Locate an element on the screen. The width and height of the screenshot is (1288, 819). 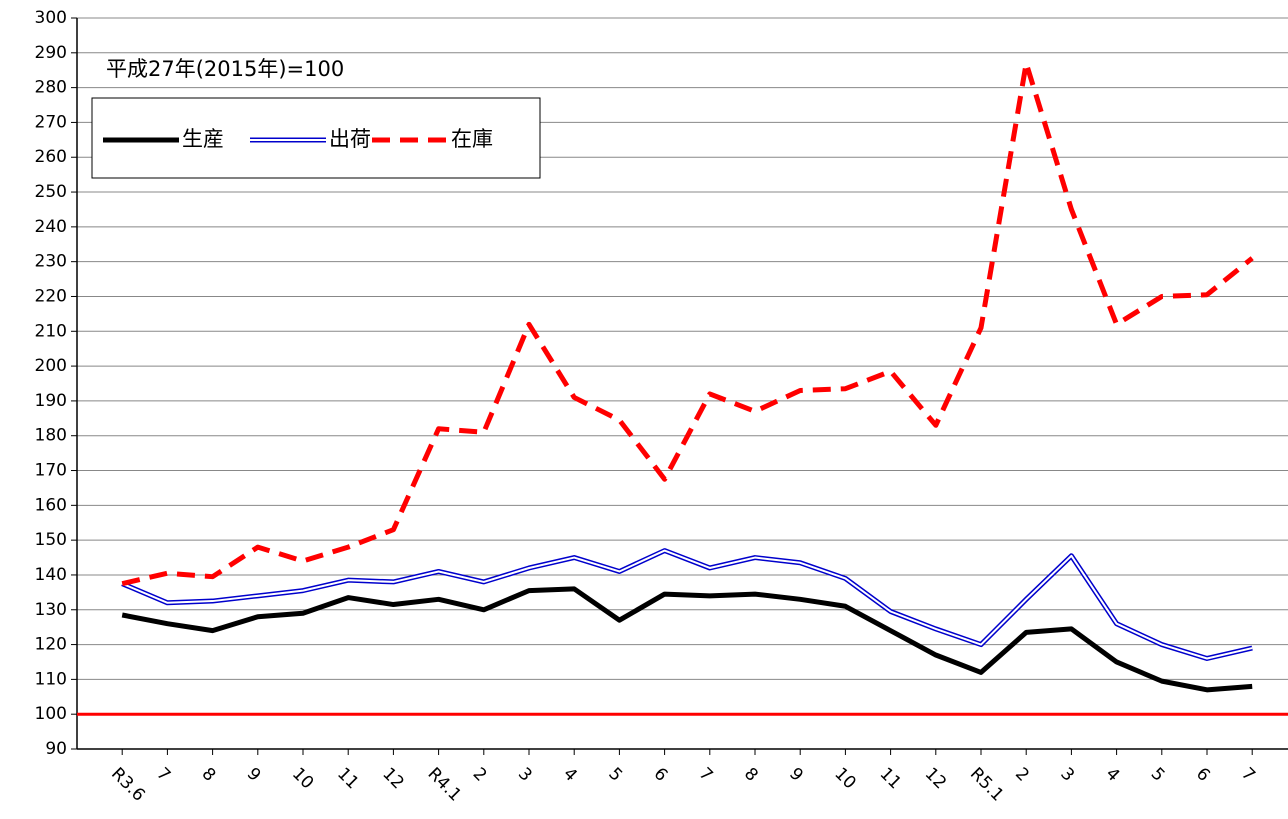
y-tick-label: 210 is located at coordinates (51, 331).